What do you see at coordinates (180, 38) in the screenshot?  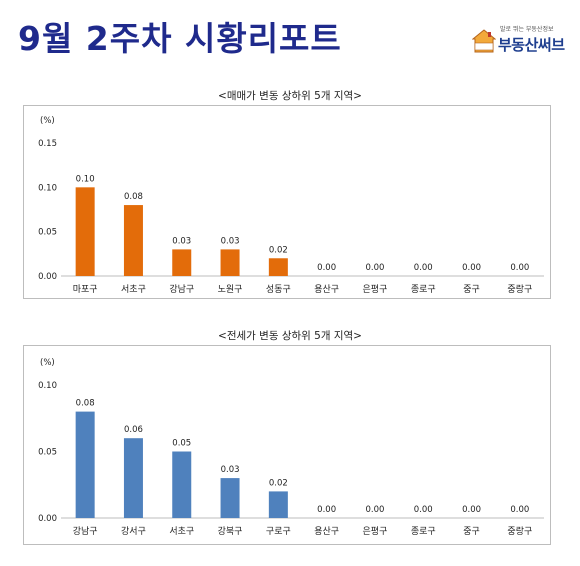 I see `page-title: 9월 2주차 시황리포트` at bounding box center [180, 38].